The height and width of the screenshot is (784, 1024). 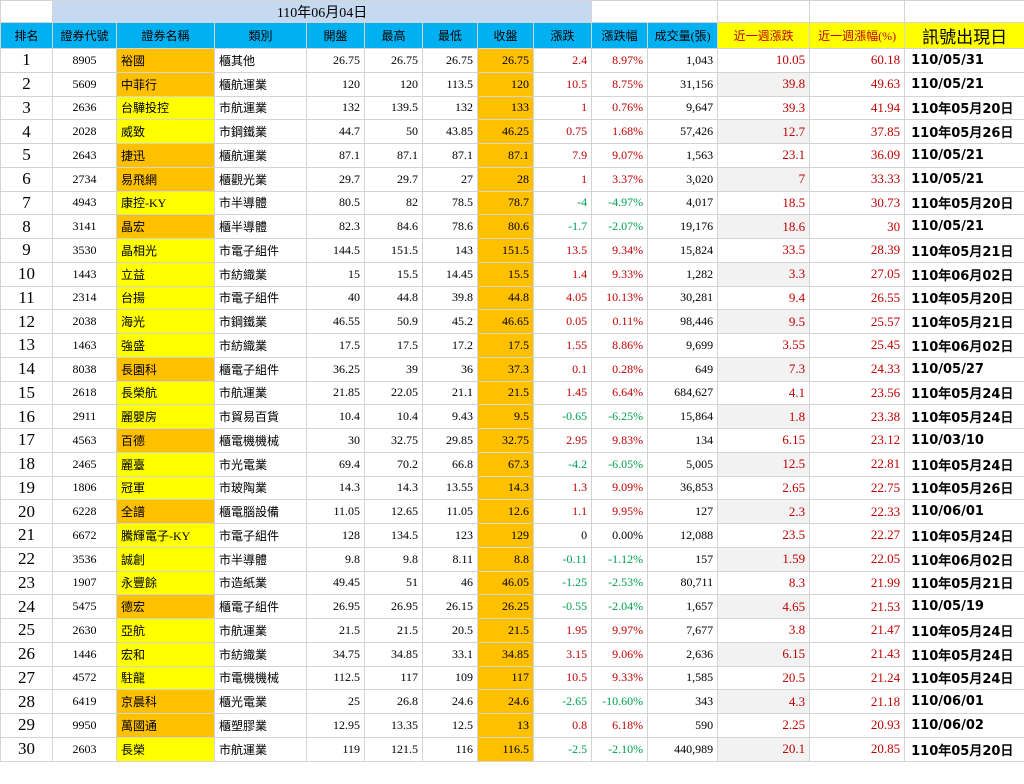 I want to click on open-price-cell: 29.7, so click(x=335, y=179).